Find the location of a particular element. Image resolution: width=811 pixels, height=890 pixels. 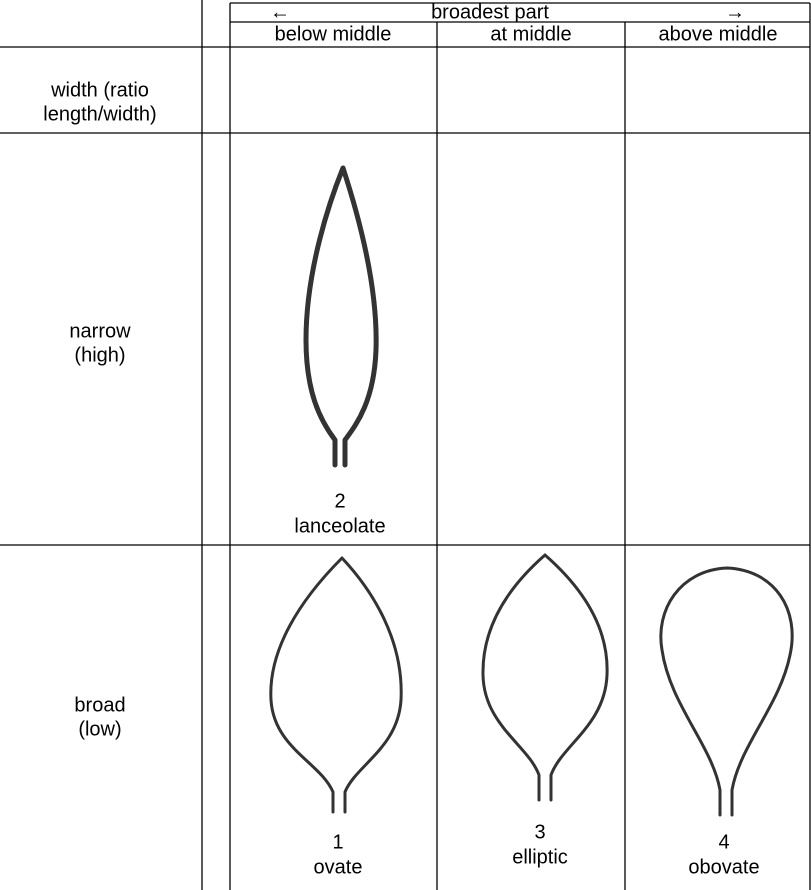

leaf-lanceolate is located at coordinates (341, 316).